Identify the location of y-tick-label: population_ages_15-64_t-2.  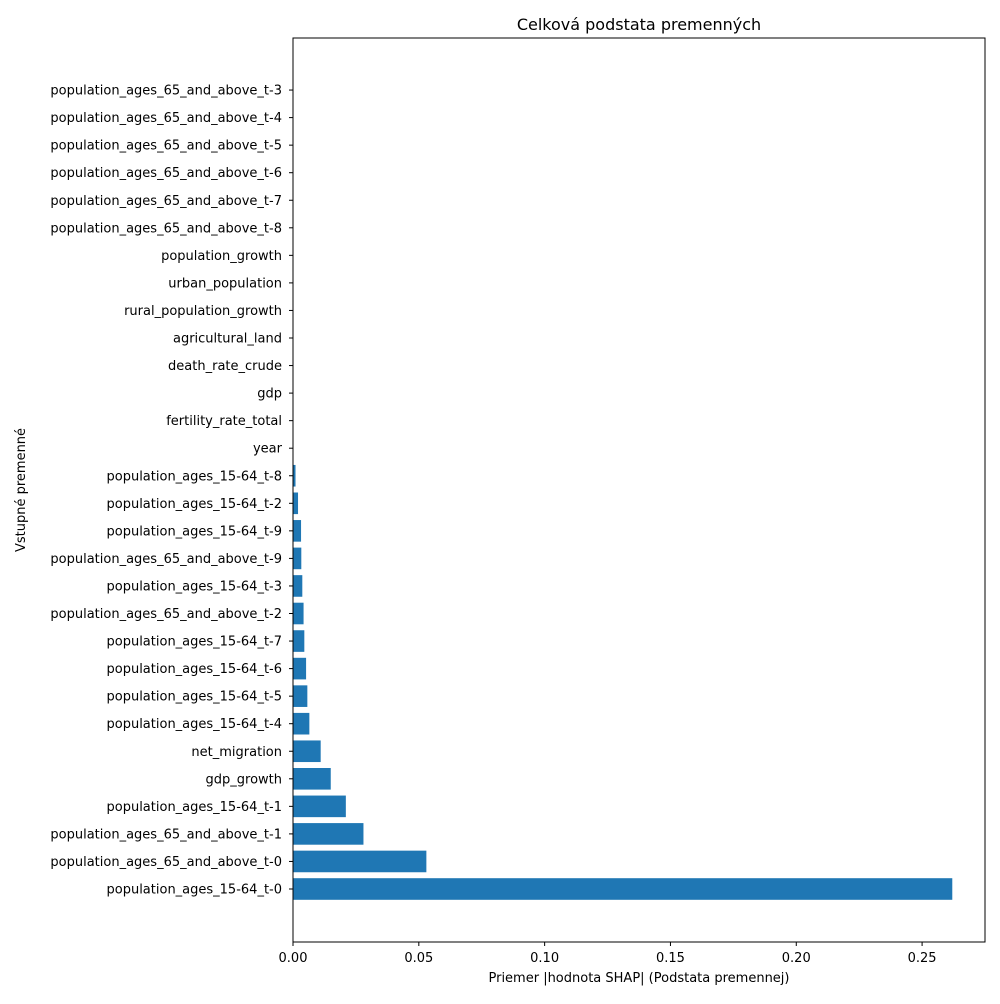
(195, 504).